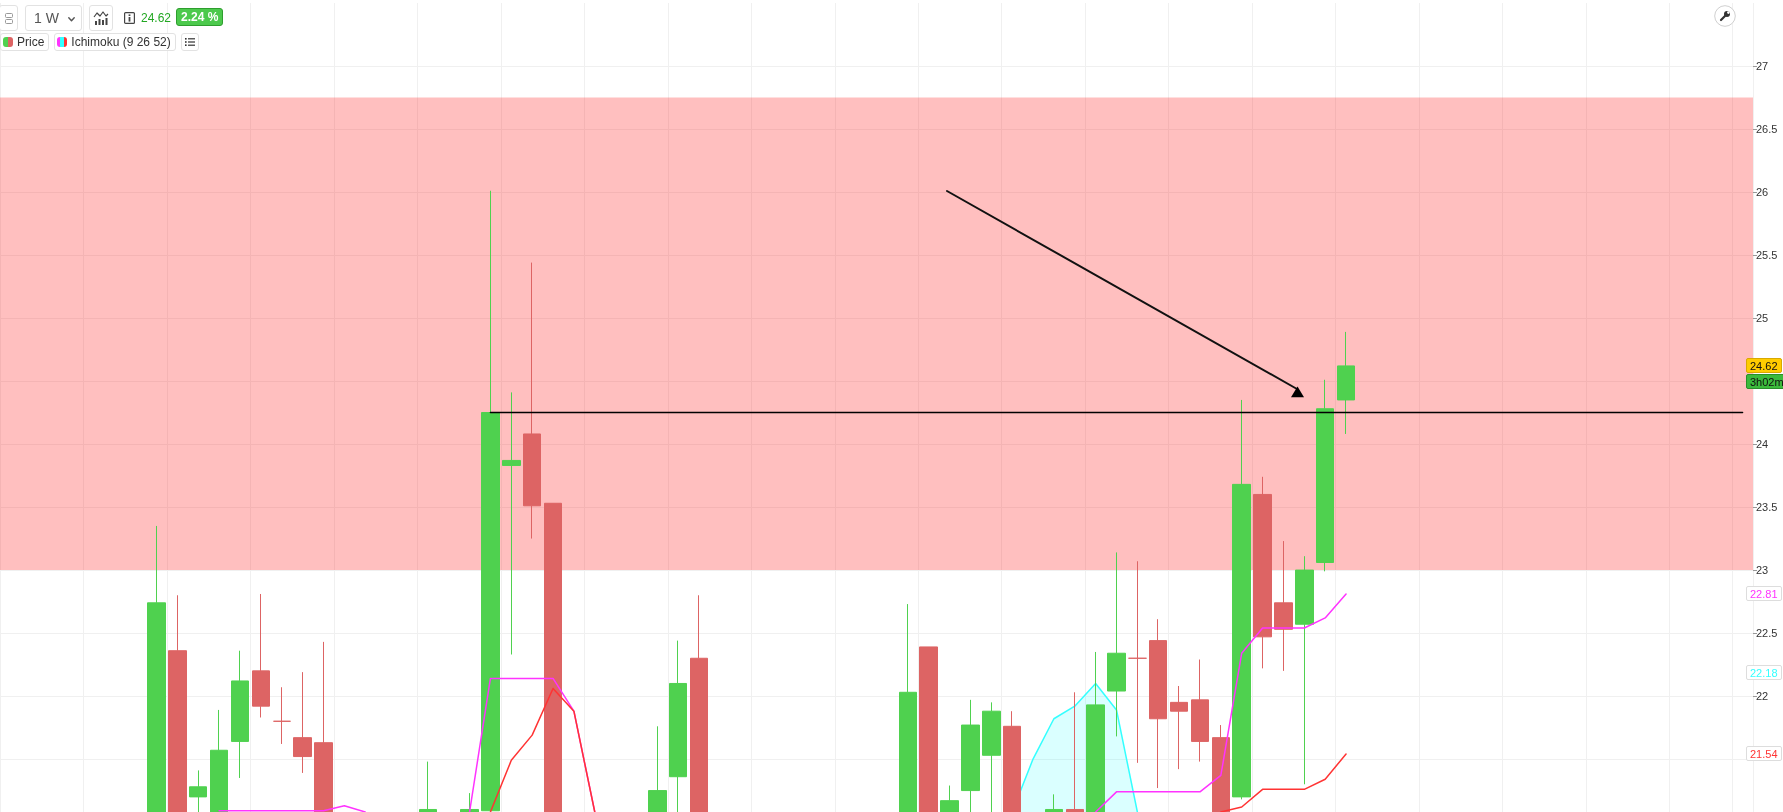 This screenshot has height=812, width=1783. Describe the element at coordinates (1764, 593) in the screenshot. I see `annotation: 22.81` at that location.